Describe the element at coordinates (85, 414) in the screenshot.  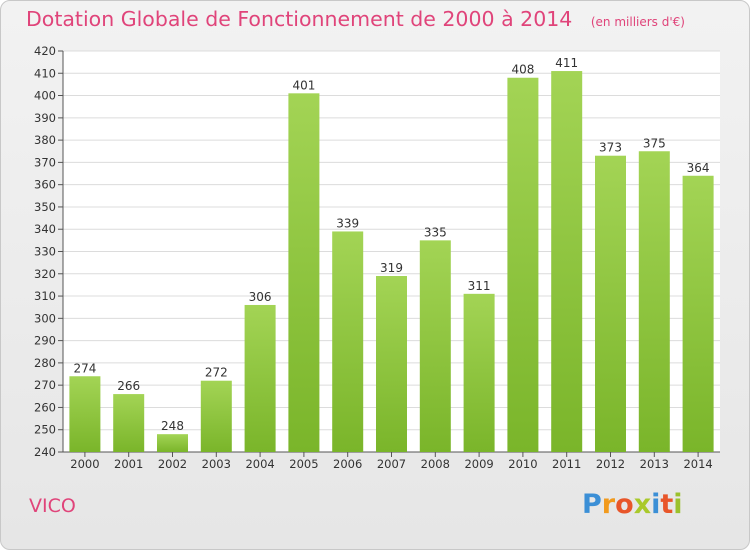
I see `bar-2000` at that location.